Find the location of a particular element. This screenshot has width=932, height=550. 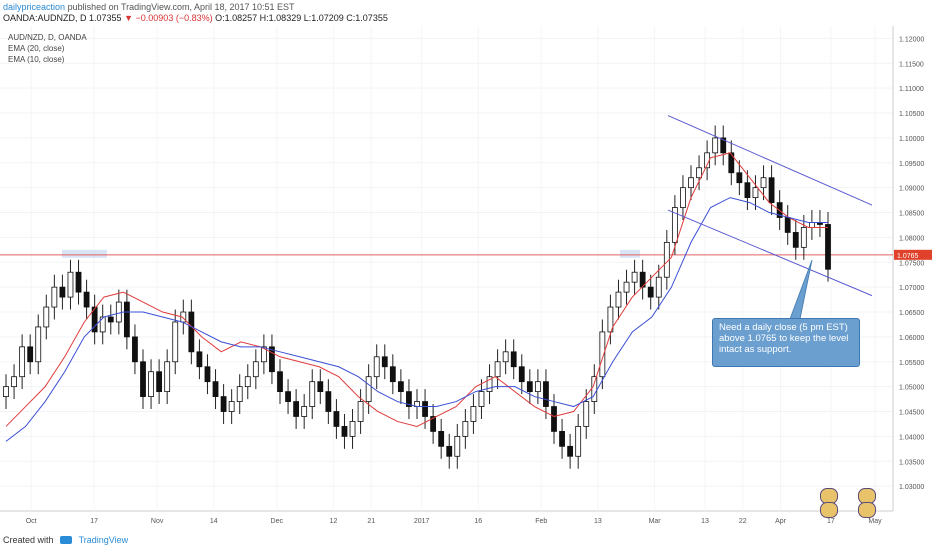

x-tick-label: 14 is located at coordinates (214, 521).